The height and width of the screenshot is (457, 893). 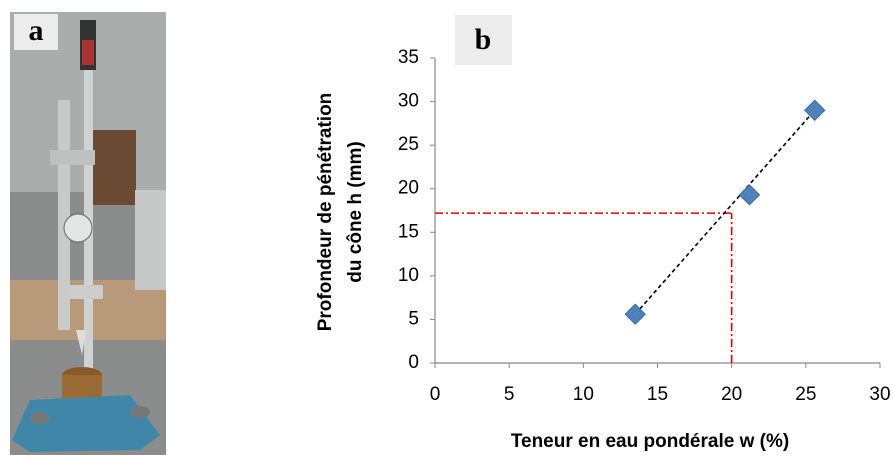 I want to click on y-tick-label: 0, so click(x=413, y=362).